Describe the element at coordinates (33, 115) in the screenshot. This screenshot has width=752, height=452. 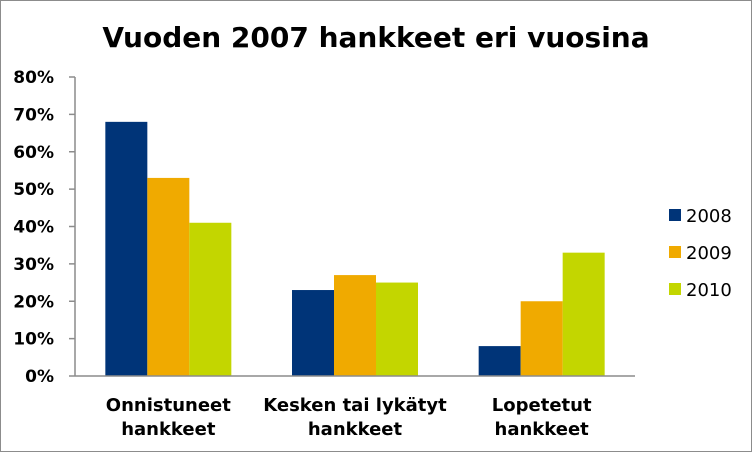
I see `y-tick-label: 70%` at that location.